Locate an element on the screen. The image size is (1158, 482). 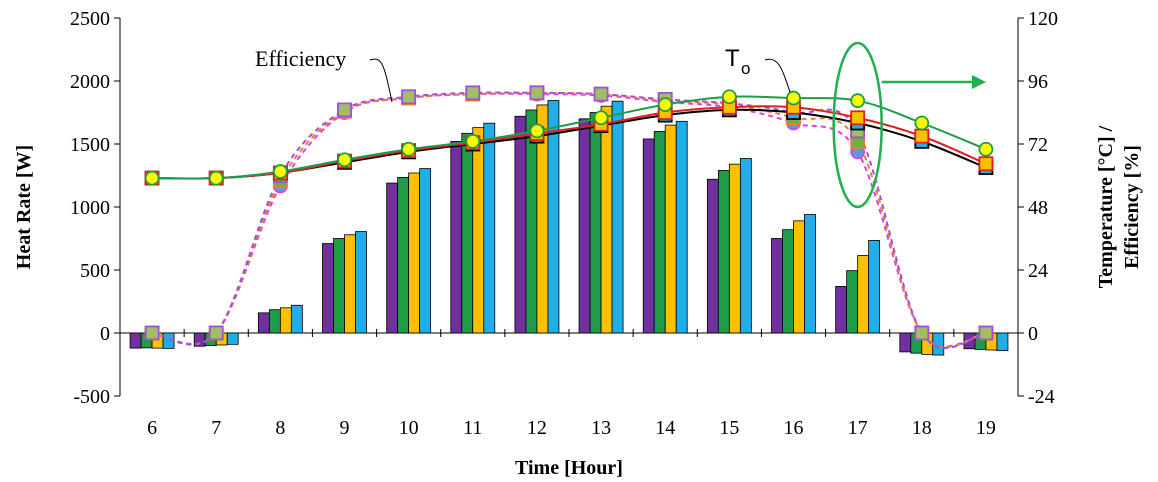
efficiency-leader-line is located at coordinates (381, 80).